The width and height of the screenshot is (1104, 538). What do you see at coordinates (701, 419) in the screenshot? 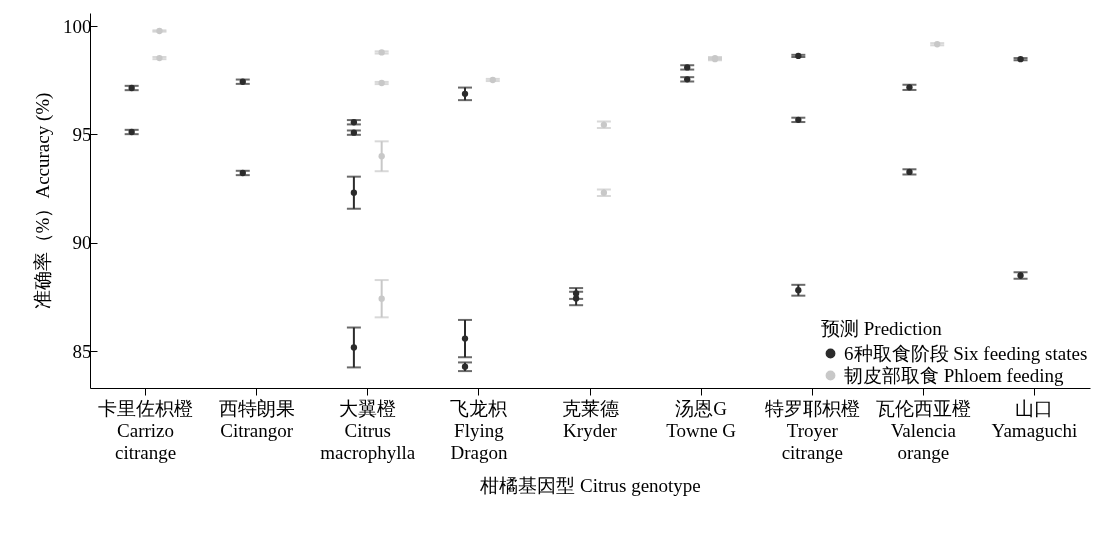
I see `x-tick-label: 汤恩G Towne G` at bounding box center [701, 419].